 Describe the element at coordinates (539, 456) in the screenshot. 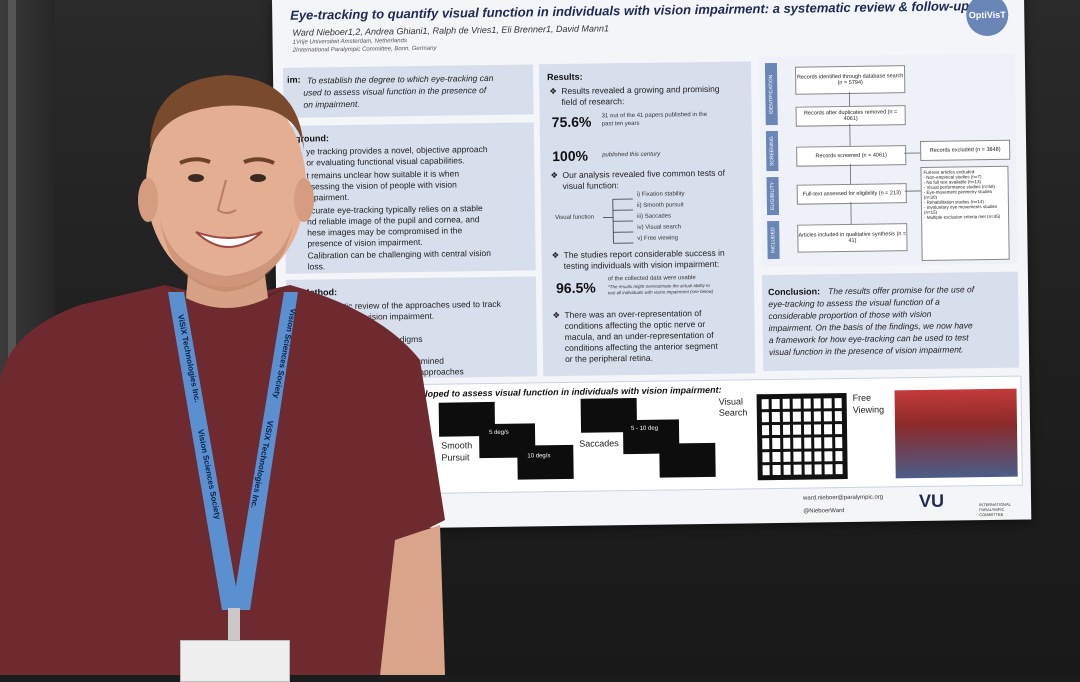

I see `stimulus-label: 10 deg/s` at that location.